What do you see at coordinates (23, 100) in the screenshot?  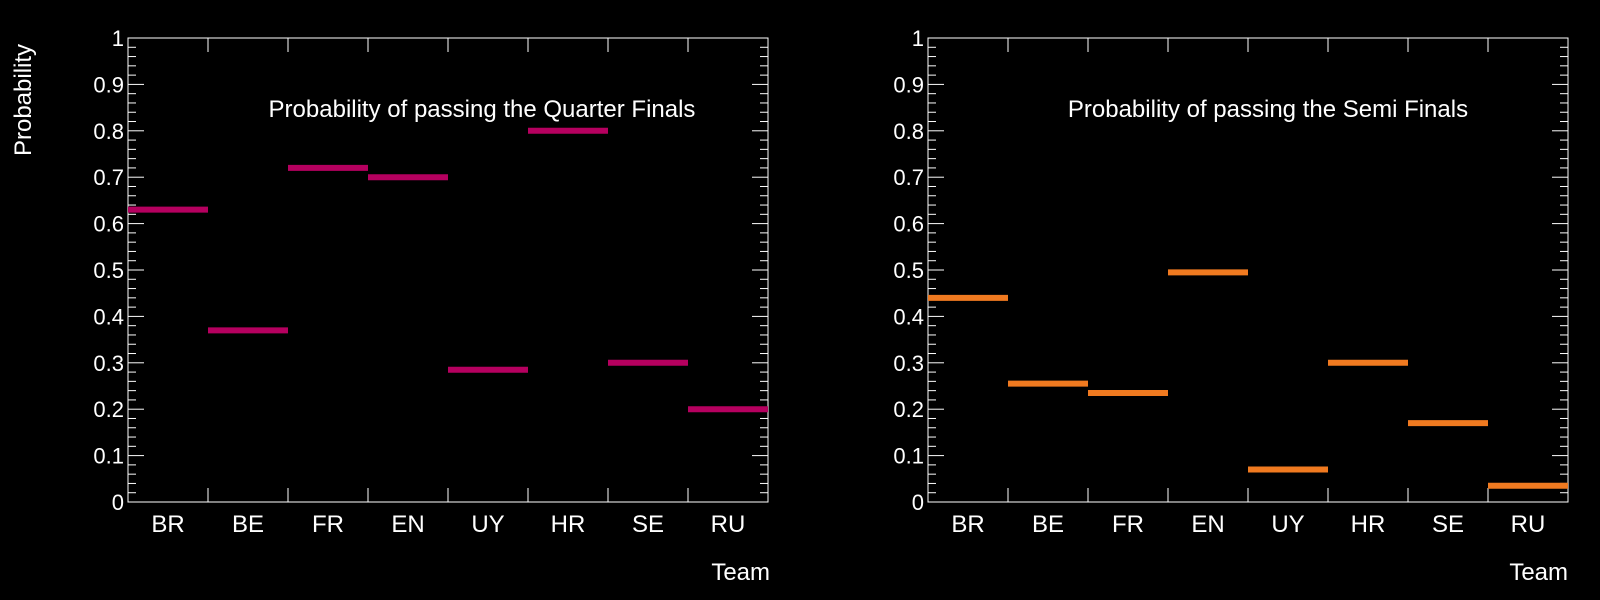 I see `y-axis-label: Probability` at bounding box center [23, 100].